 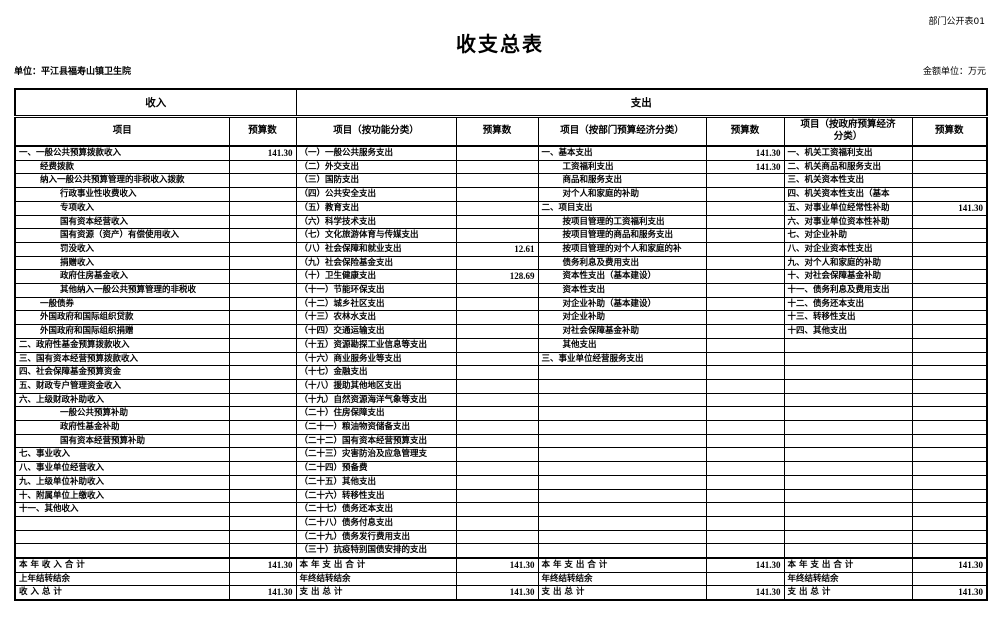 What do you see at coordinates (501, 468) in the screenshot?
I see `table-row-24: 八、事业单位经营收入 （二十四）预备费` at bounding box center [501, 468].